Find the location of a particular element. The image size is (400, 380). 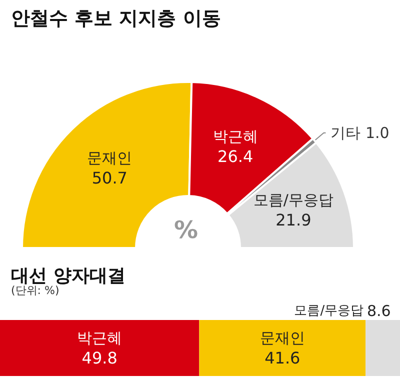

slice-label: 기타 1.0 is located at coordinates (360, 133).